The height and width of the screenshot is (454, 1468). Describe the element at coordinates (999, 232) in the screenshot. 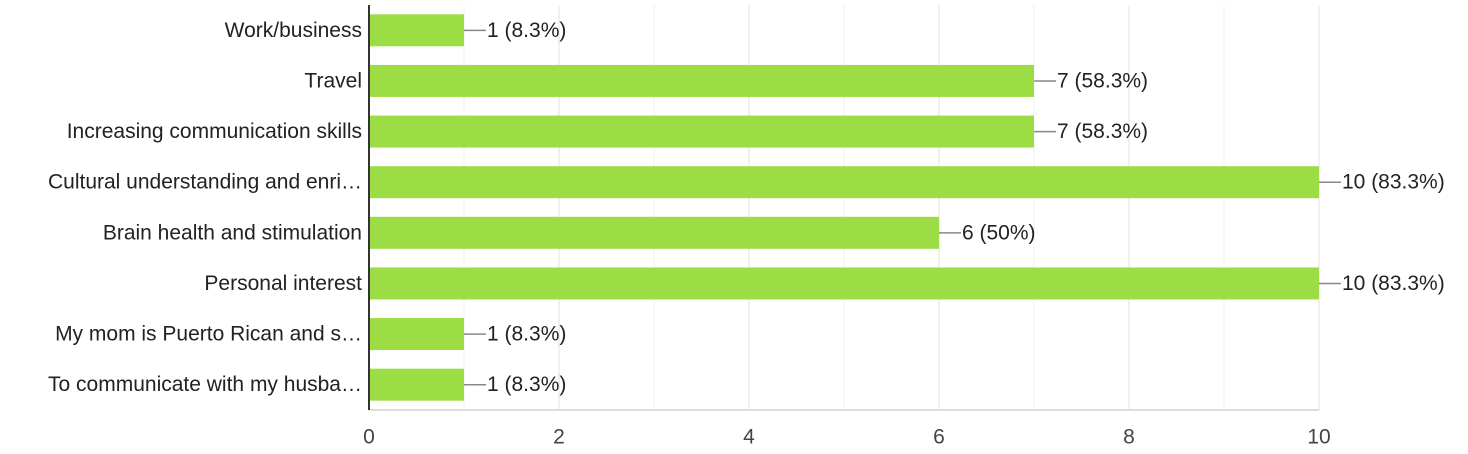

I see `value-label: 6 (50%)` at that location.